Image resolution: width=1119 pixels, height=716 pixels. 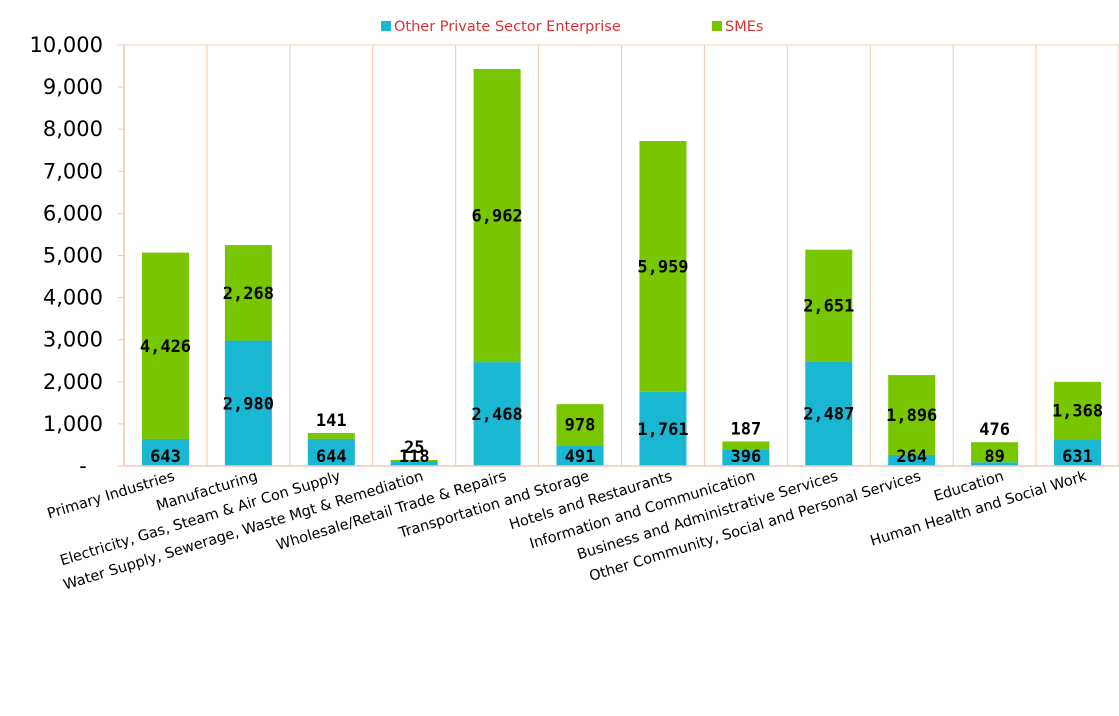 I want to click on y-tick-label: 4,000, so click(x=73, y=298).